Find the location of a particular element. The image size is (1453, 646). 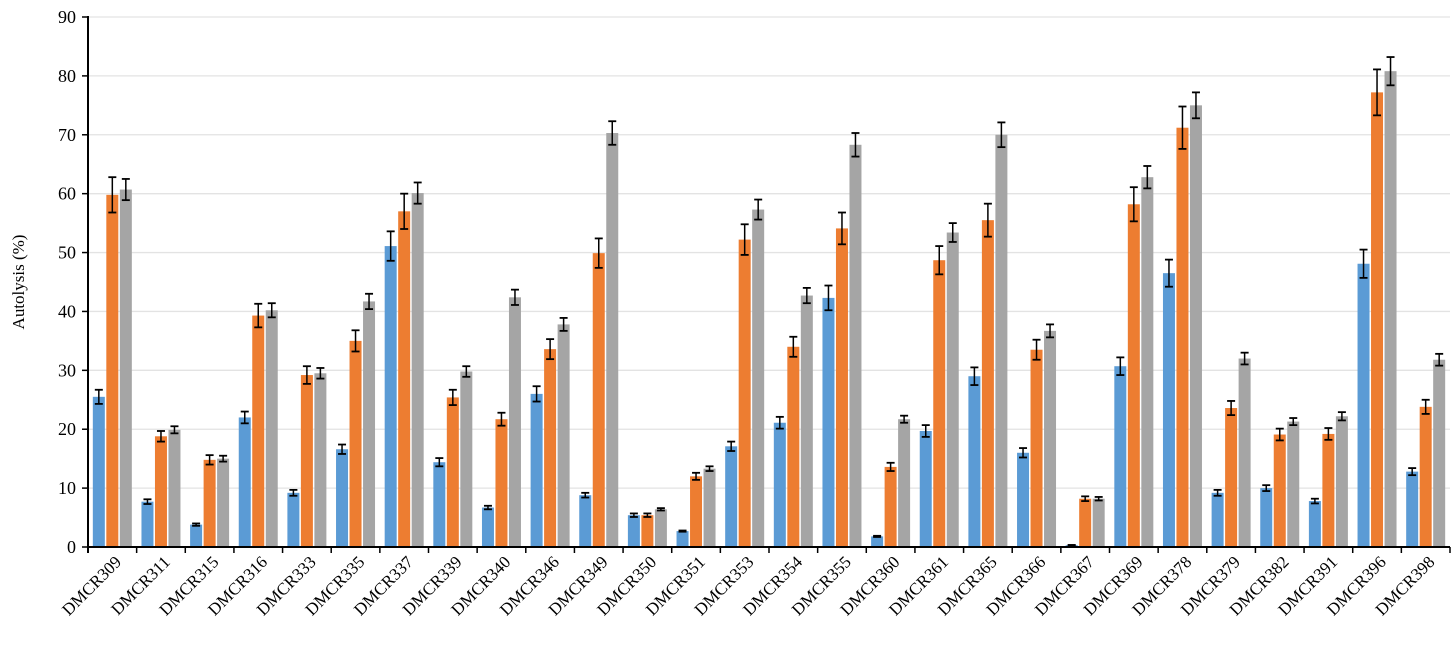

y-tick-label: 40 is located at coordinates (67, 311).